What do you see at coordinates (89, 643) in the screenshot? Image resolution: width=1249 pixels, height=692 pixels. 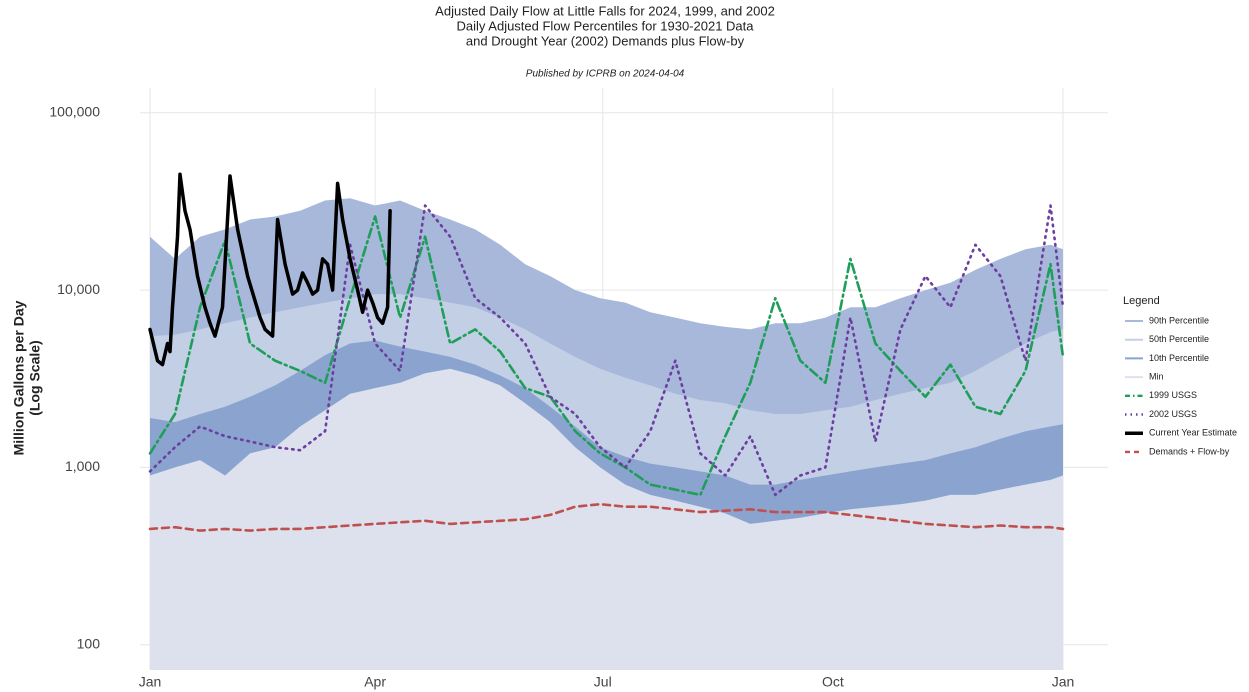 I see `y-tick-label: 100` at bounding box center [89, 643].